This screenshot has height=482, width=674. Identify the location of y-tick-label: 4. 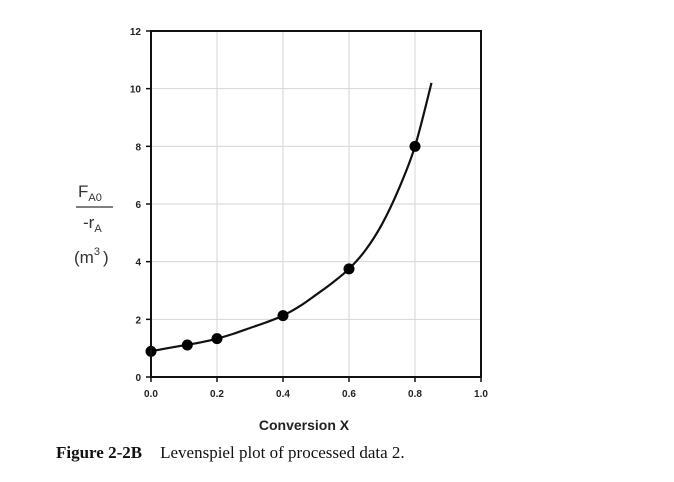
(138, 263).